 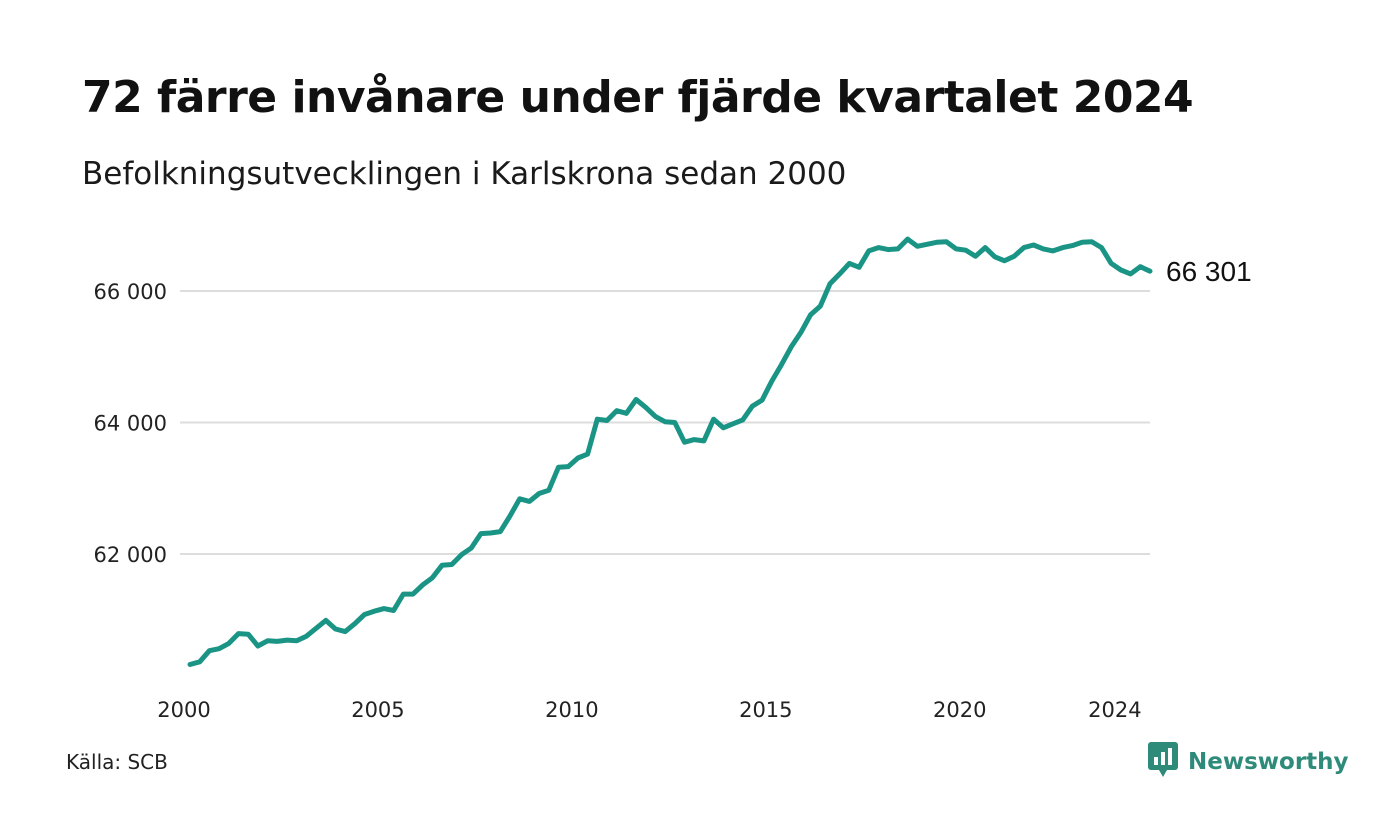 What do you see at coordinates (571, 710) in the screenshot?
I see `x-tick-label: 2010` at bounding box center [571, 710].